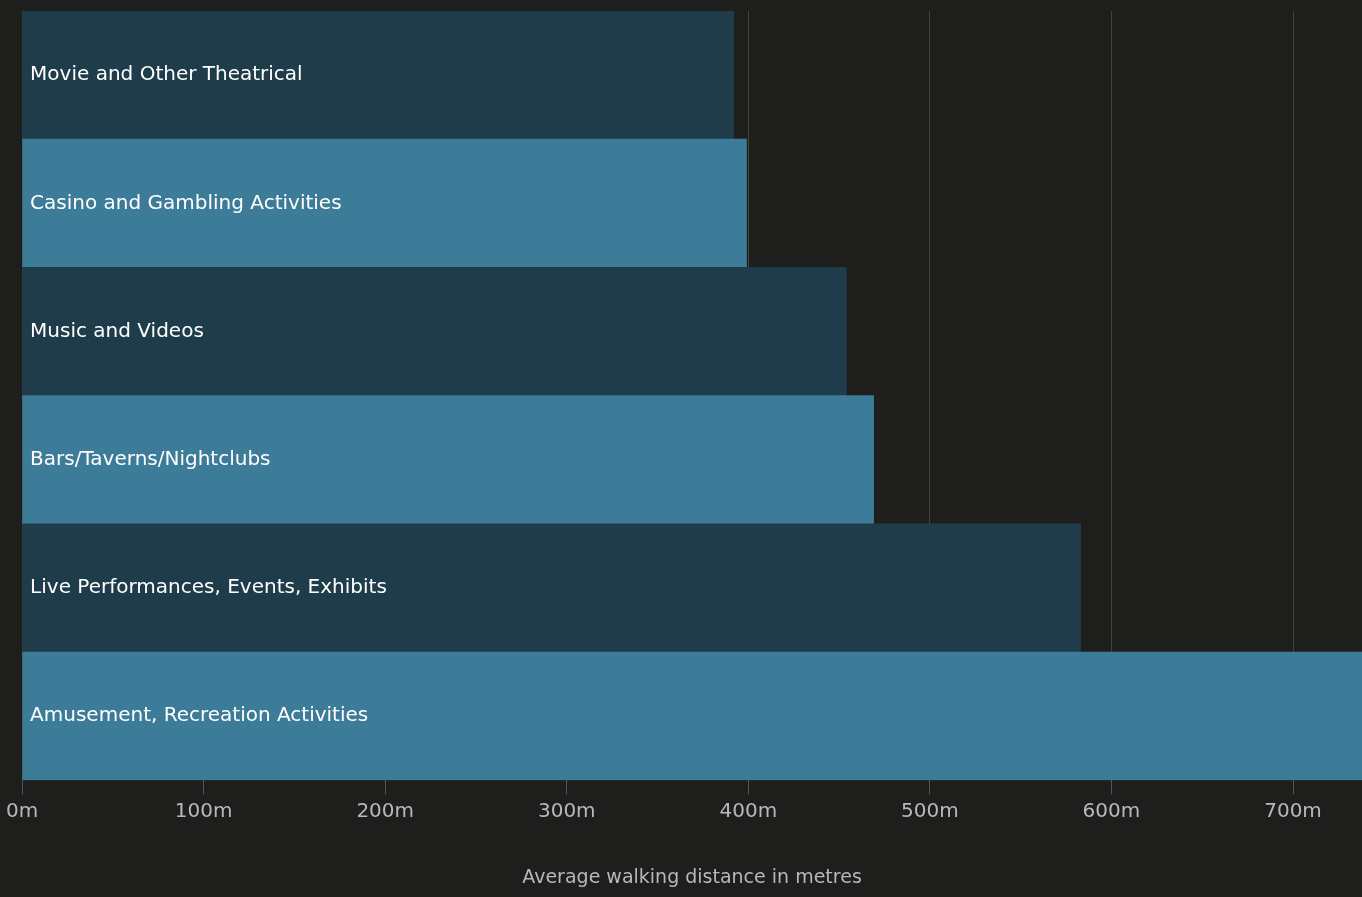 The width and height of the screenshot is (1362, 897). What do you see at coordinates (748, 810) in the screenshot?
I see `x-tick-label: 400m` at bounding box center [748, 810].